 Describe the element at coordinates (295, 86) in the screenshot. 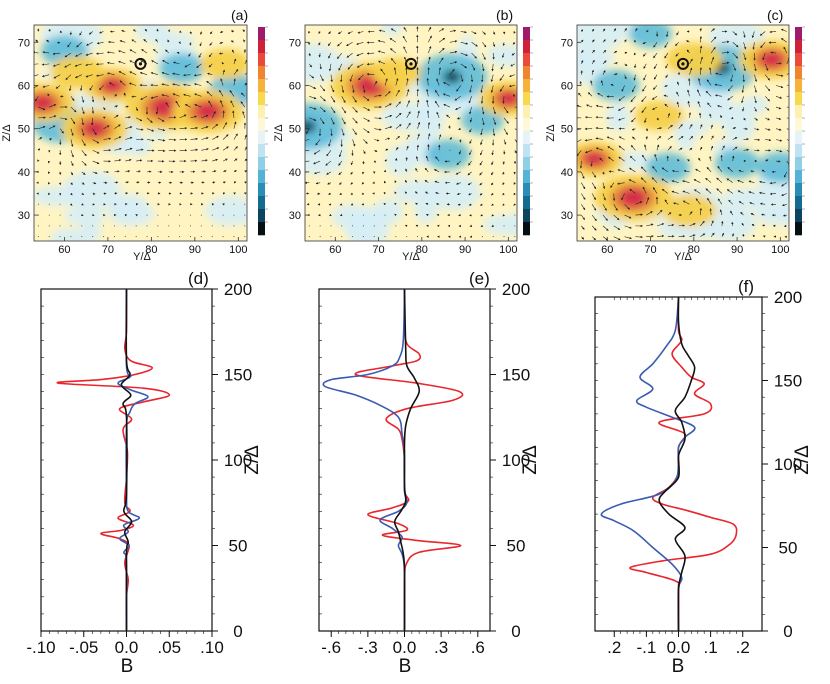

I see `y-tick-label: 60` at that location.